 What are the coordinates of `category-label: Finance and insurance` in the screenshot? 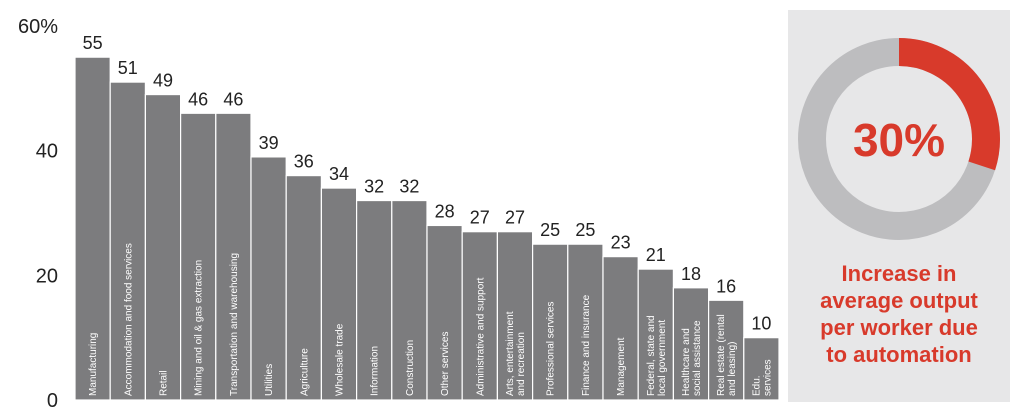 It's located at (586, 345).